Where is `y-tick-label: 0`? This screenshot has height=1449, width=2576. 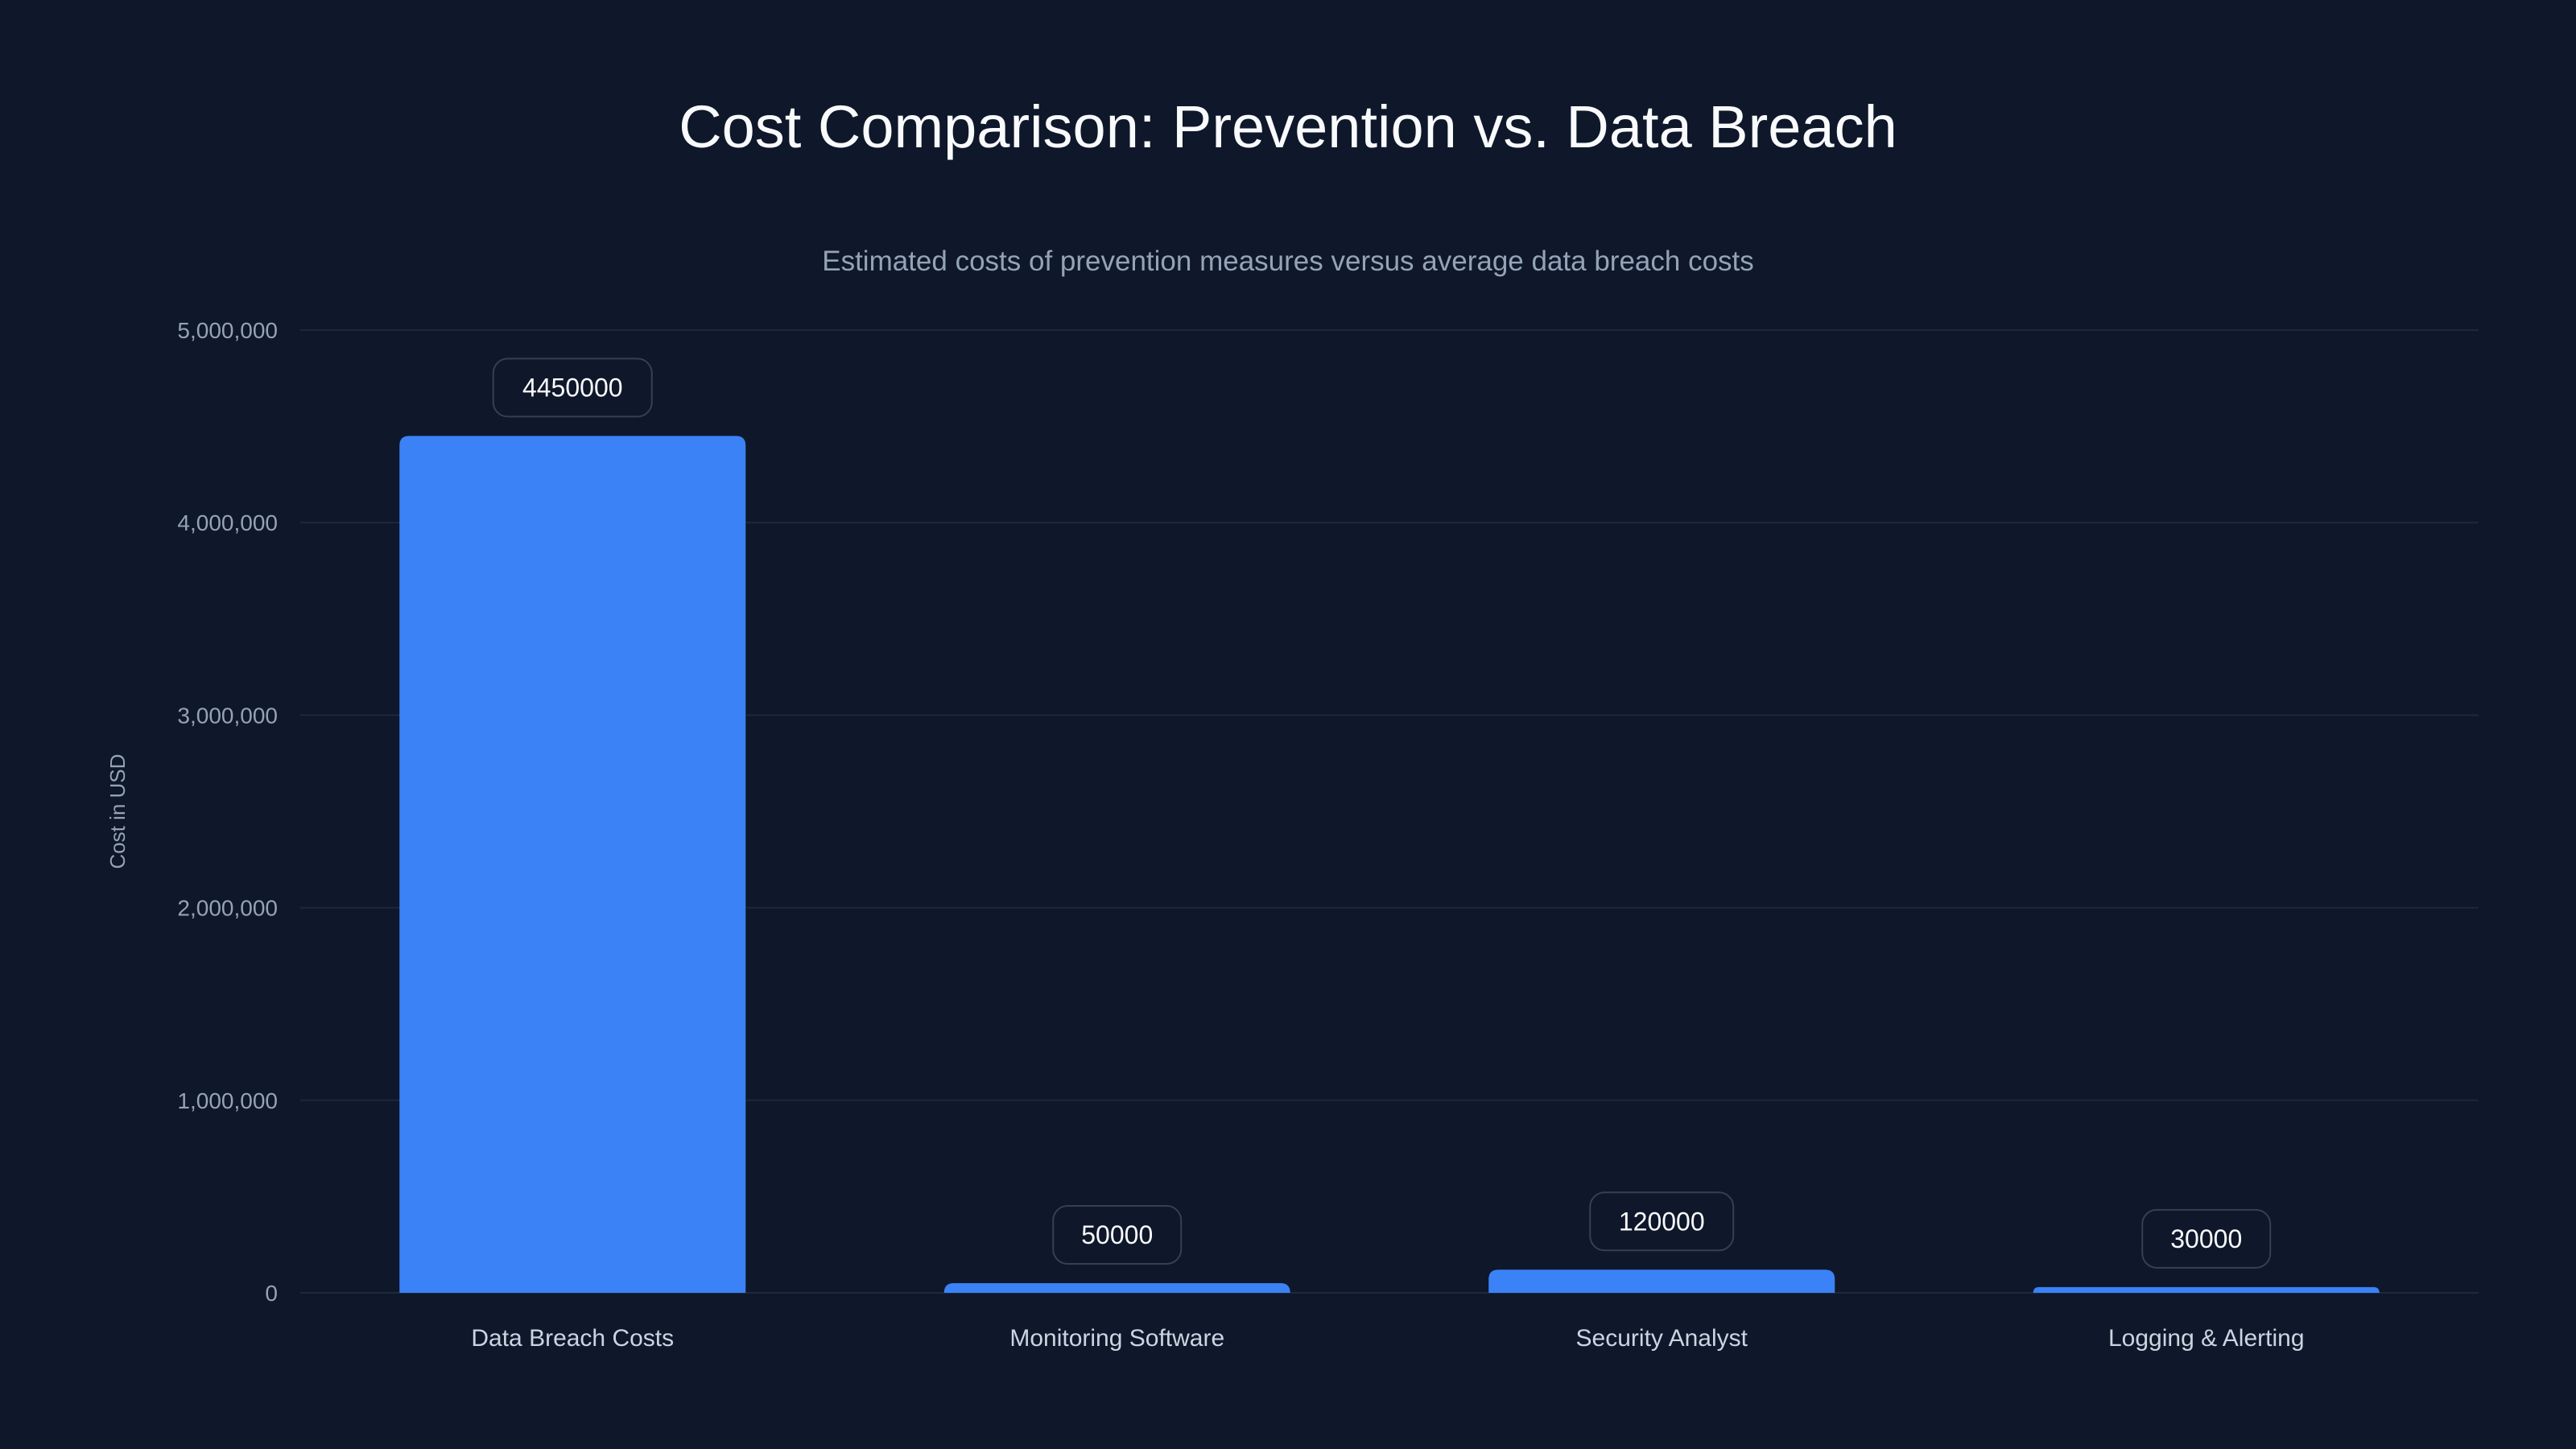
y-tick-label: 0 is located at coordinates (271, 1293).